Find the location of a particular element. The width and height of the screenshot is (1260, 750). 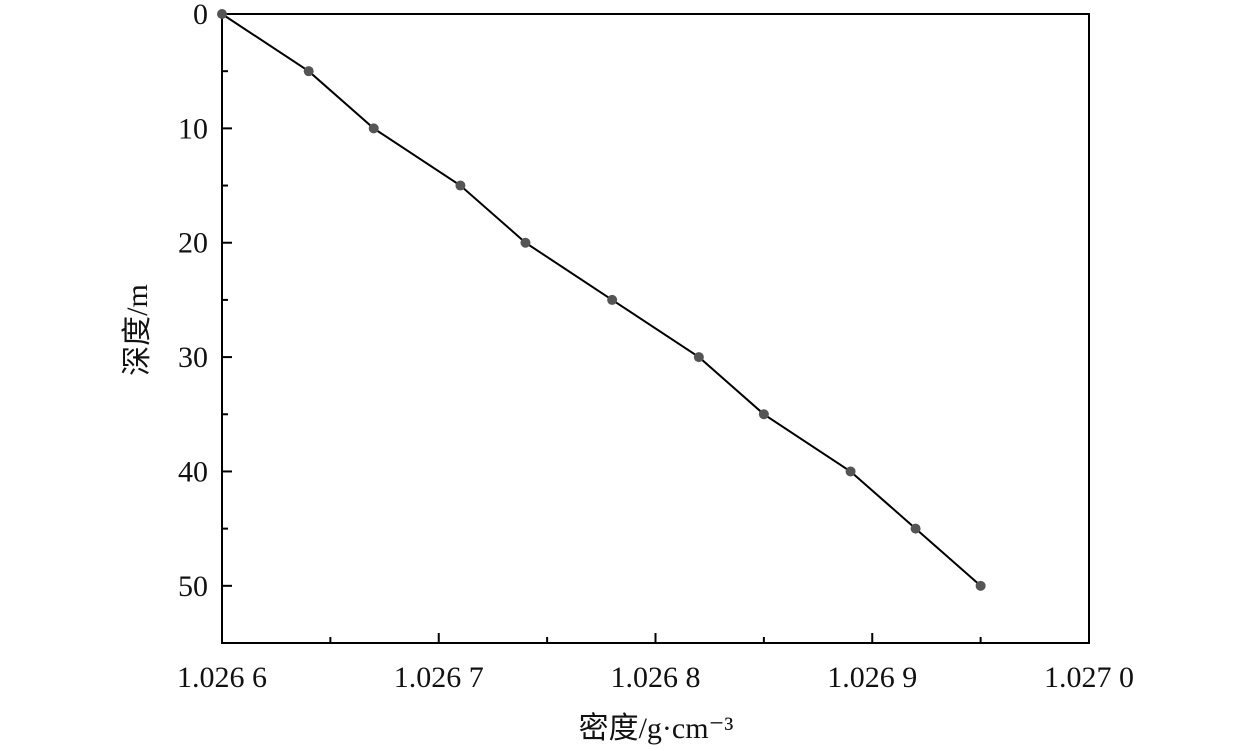

x-axis-ticks: 1.026 6 1.026 7 1.026 8 1.026 9 1.027 0 is located at coordinates (655, 663).